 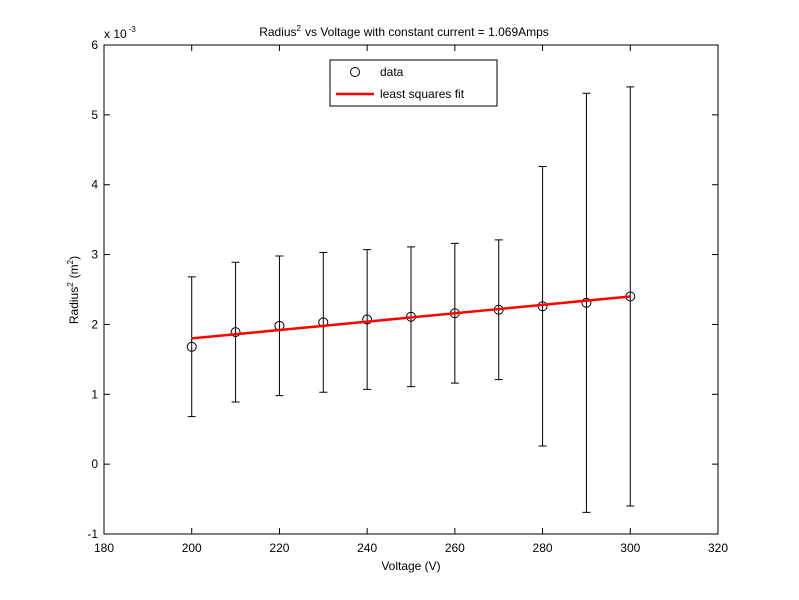 I want to click on y-tick-label: 1, so click(x=94, y=394).